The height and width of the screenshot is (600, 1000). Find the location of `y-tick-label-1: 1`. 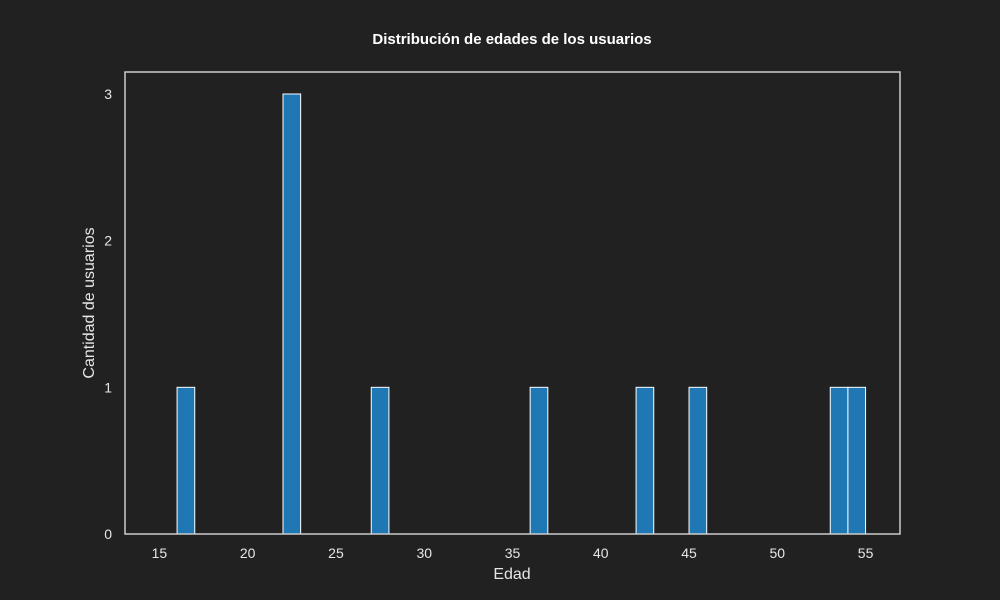

y-tick-label-1: 1 is located at coordinates (108, 387).